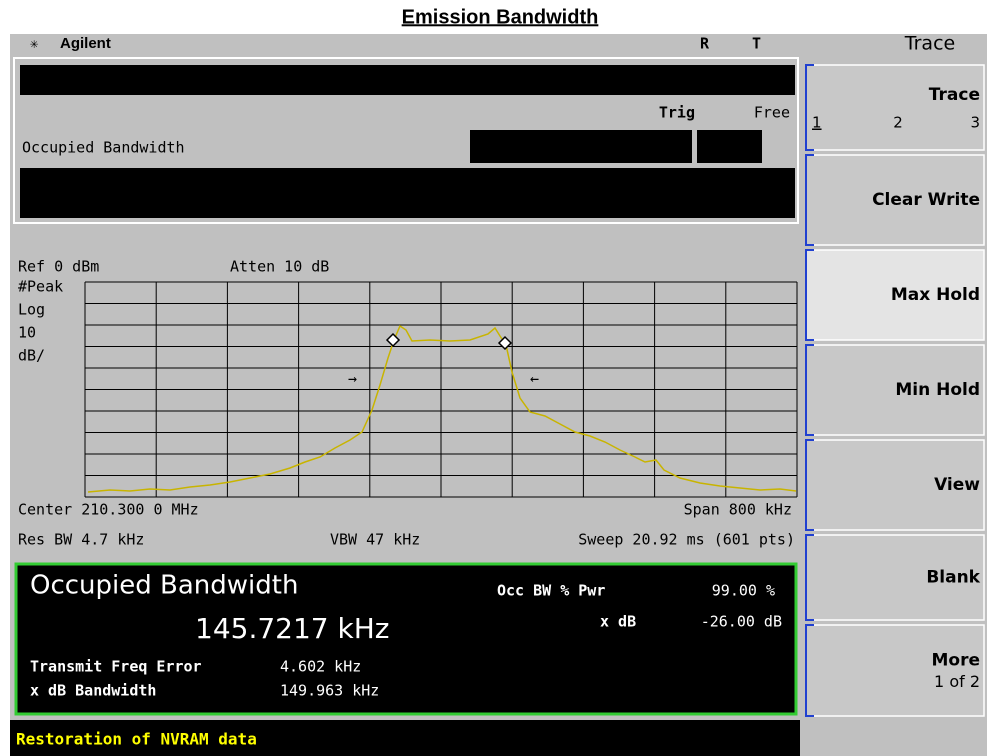 This screenshot has width=987, height=756. I want to click on results-value: 145.7217 kHz, so click(292, 628).